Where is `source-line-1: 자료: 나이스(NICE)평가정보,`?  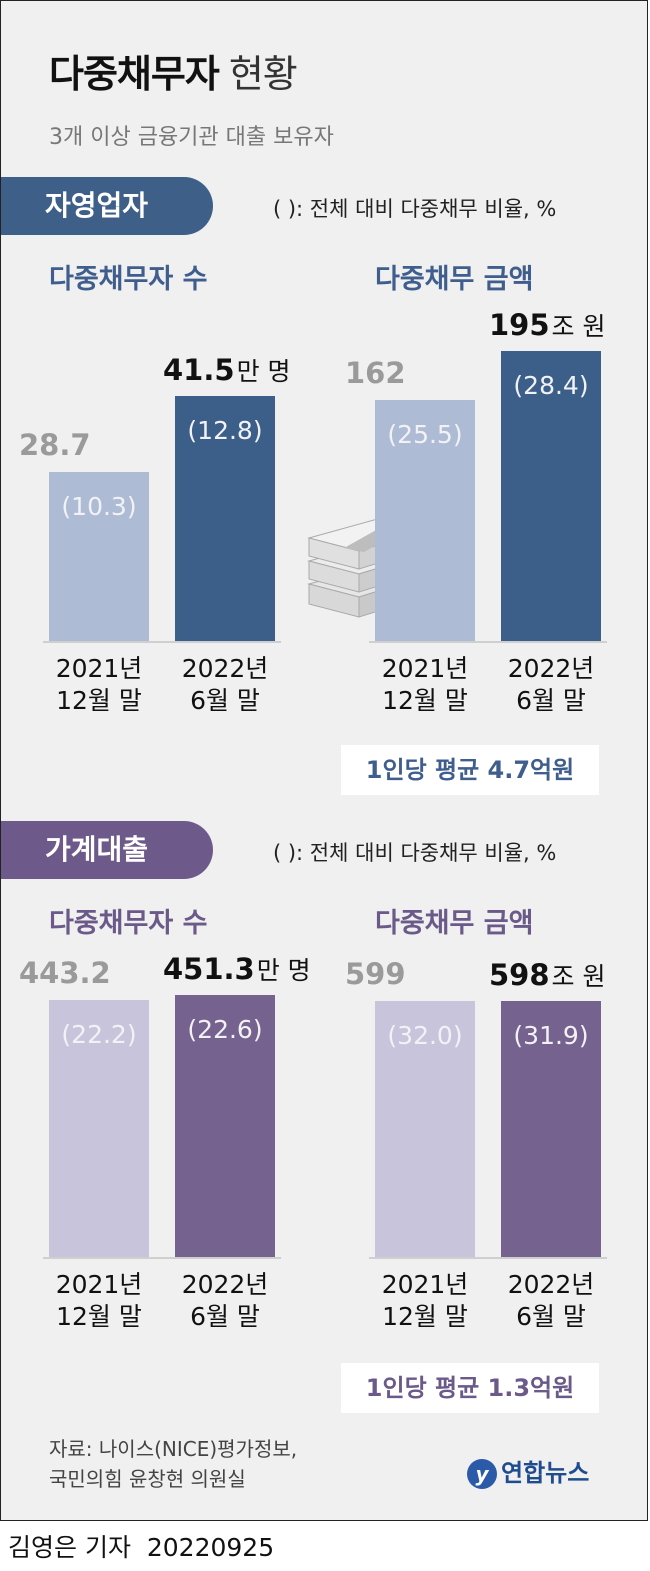 source-line-1: 자료: 나이스(NICE)평가정보, is located at coordinates (173, 1449).